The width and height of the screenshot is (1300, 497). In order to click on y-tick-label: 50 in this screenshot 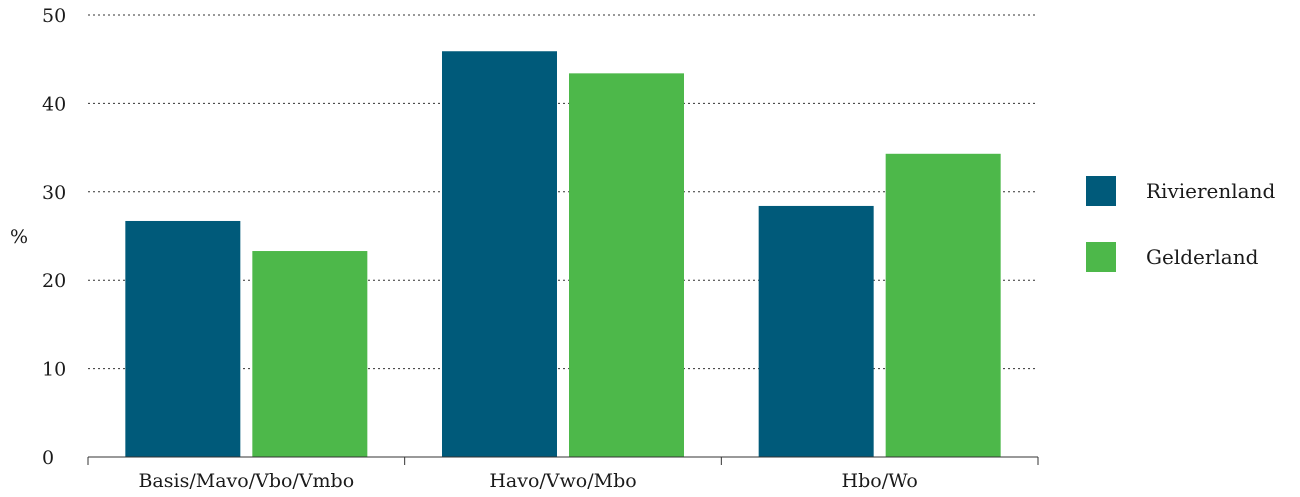, I will do `click(54, 16)`.